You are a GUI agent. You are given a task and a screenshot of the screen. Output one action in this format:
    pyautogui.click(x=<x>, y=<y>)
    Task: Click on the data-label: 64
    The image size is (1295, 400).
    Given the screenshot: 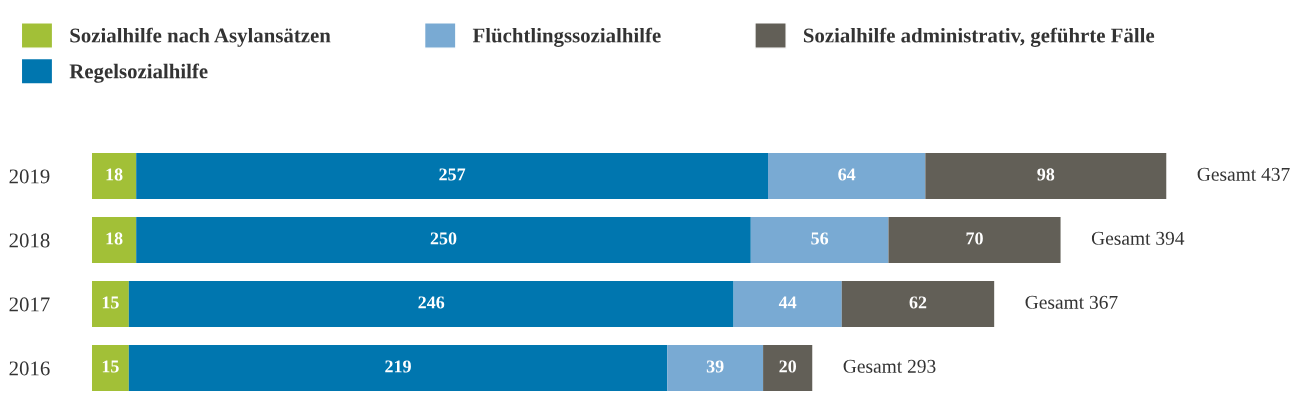 What is the action you would take?
    pyautogui.click(x=847, y=174)
    